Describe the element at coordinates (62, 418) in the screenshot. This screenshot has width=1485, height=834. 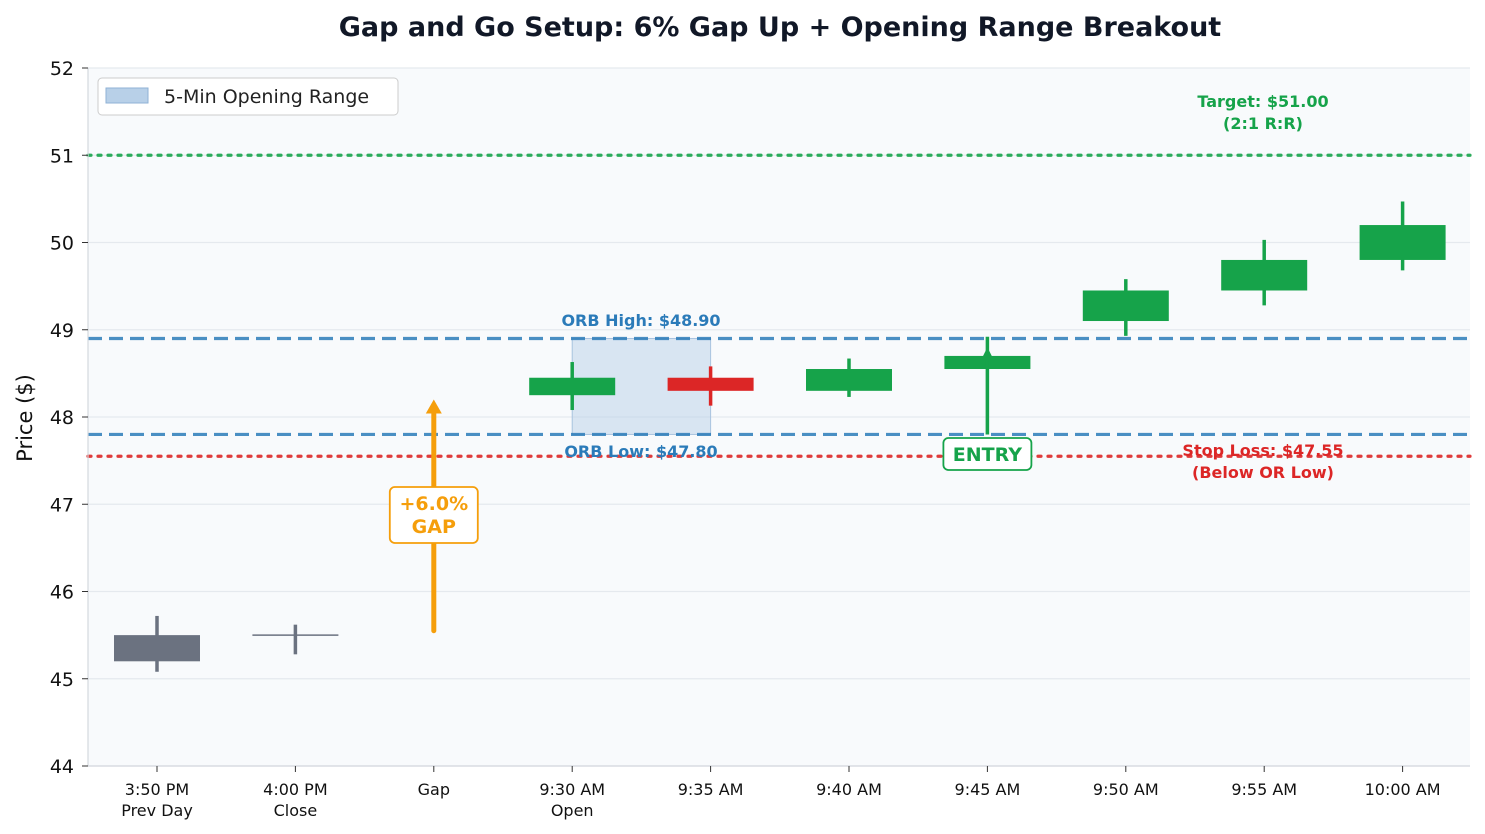
I see `y-tick-label: 48` at that location.